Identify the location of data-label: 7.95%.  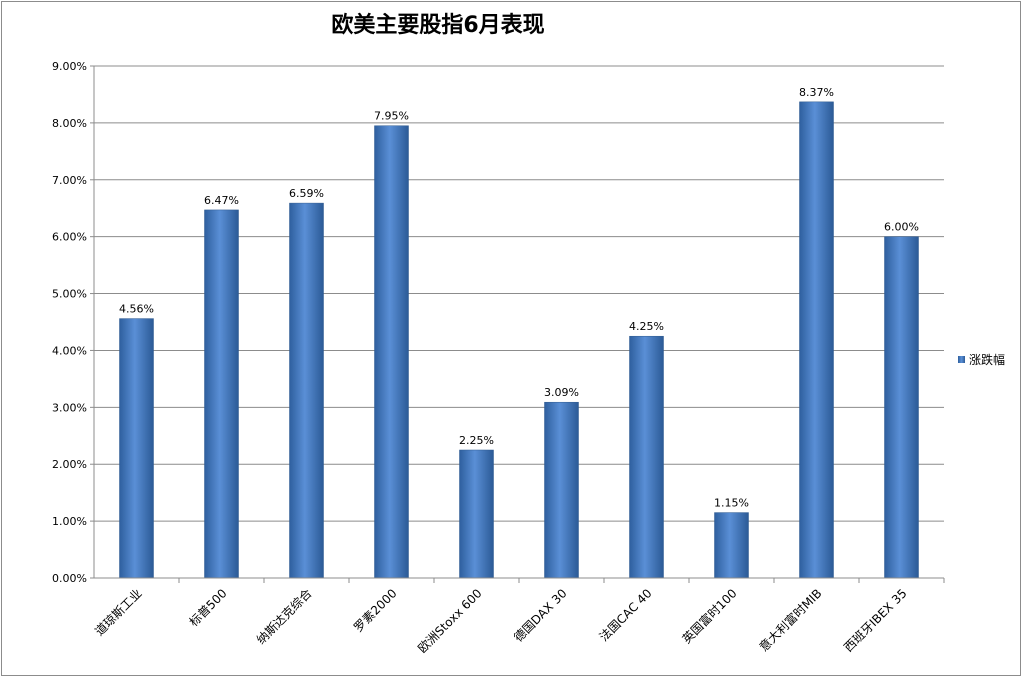
(391, 116).